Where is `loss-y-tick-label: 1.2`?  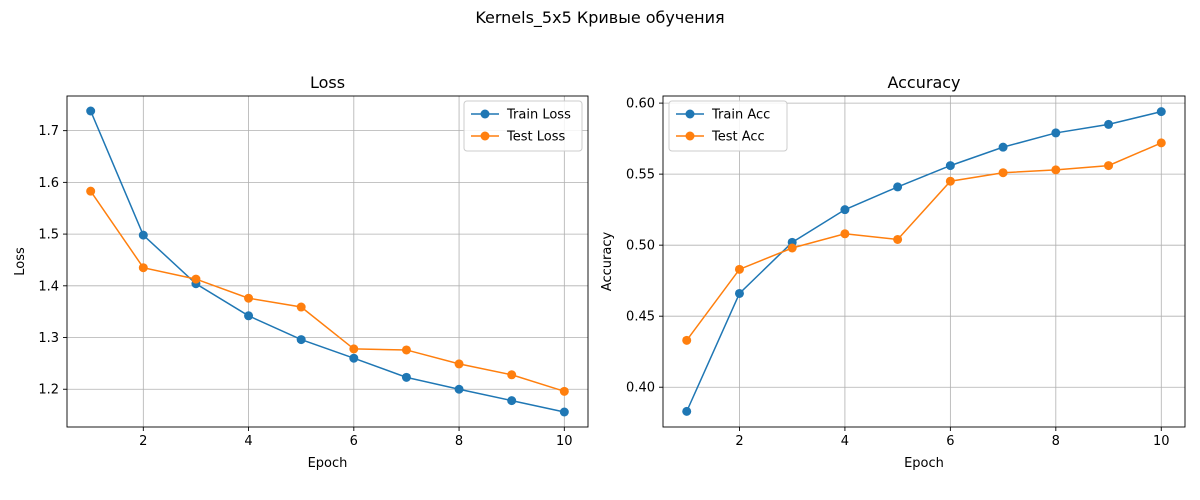
loss-y-tick-label: 1.2 is located at coordinates (48, 390).